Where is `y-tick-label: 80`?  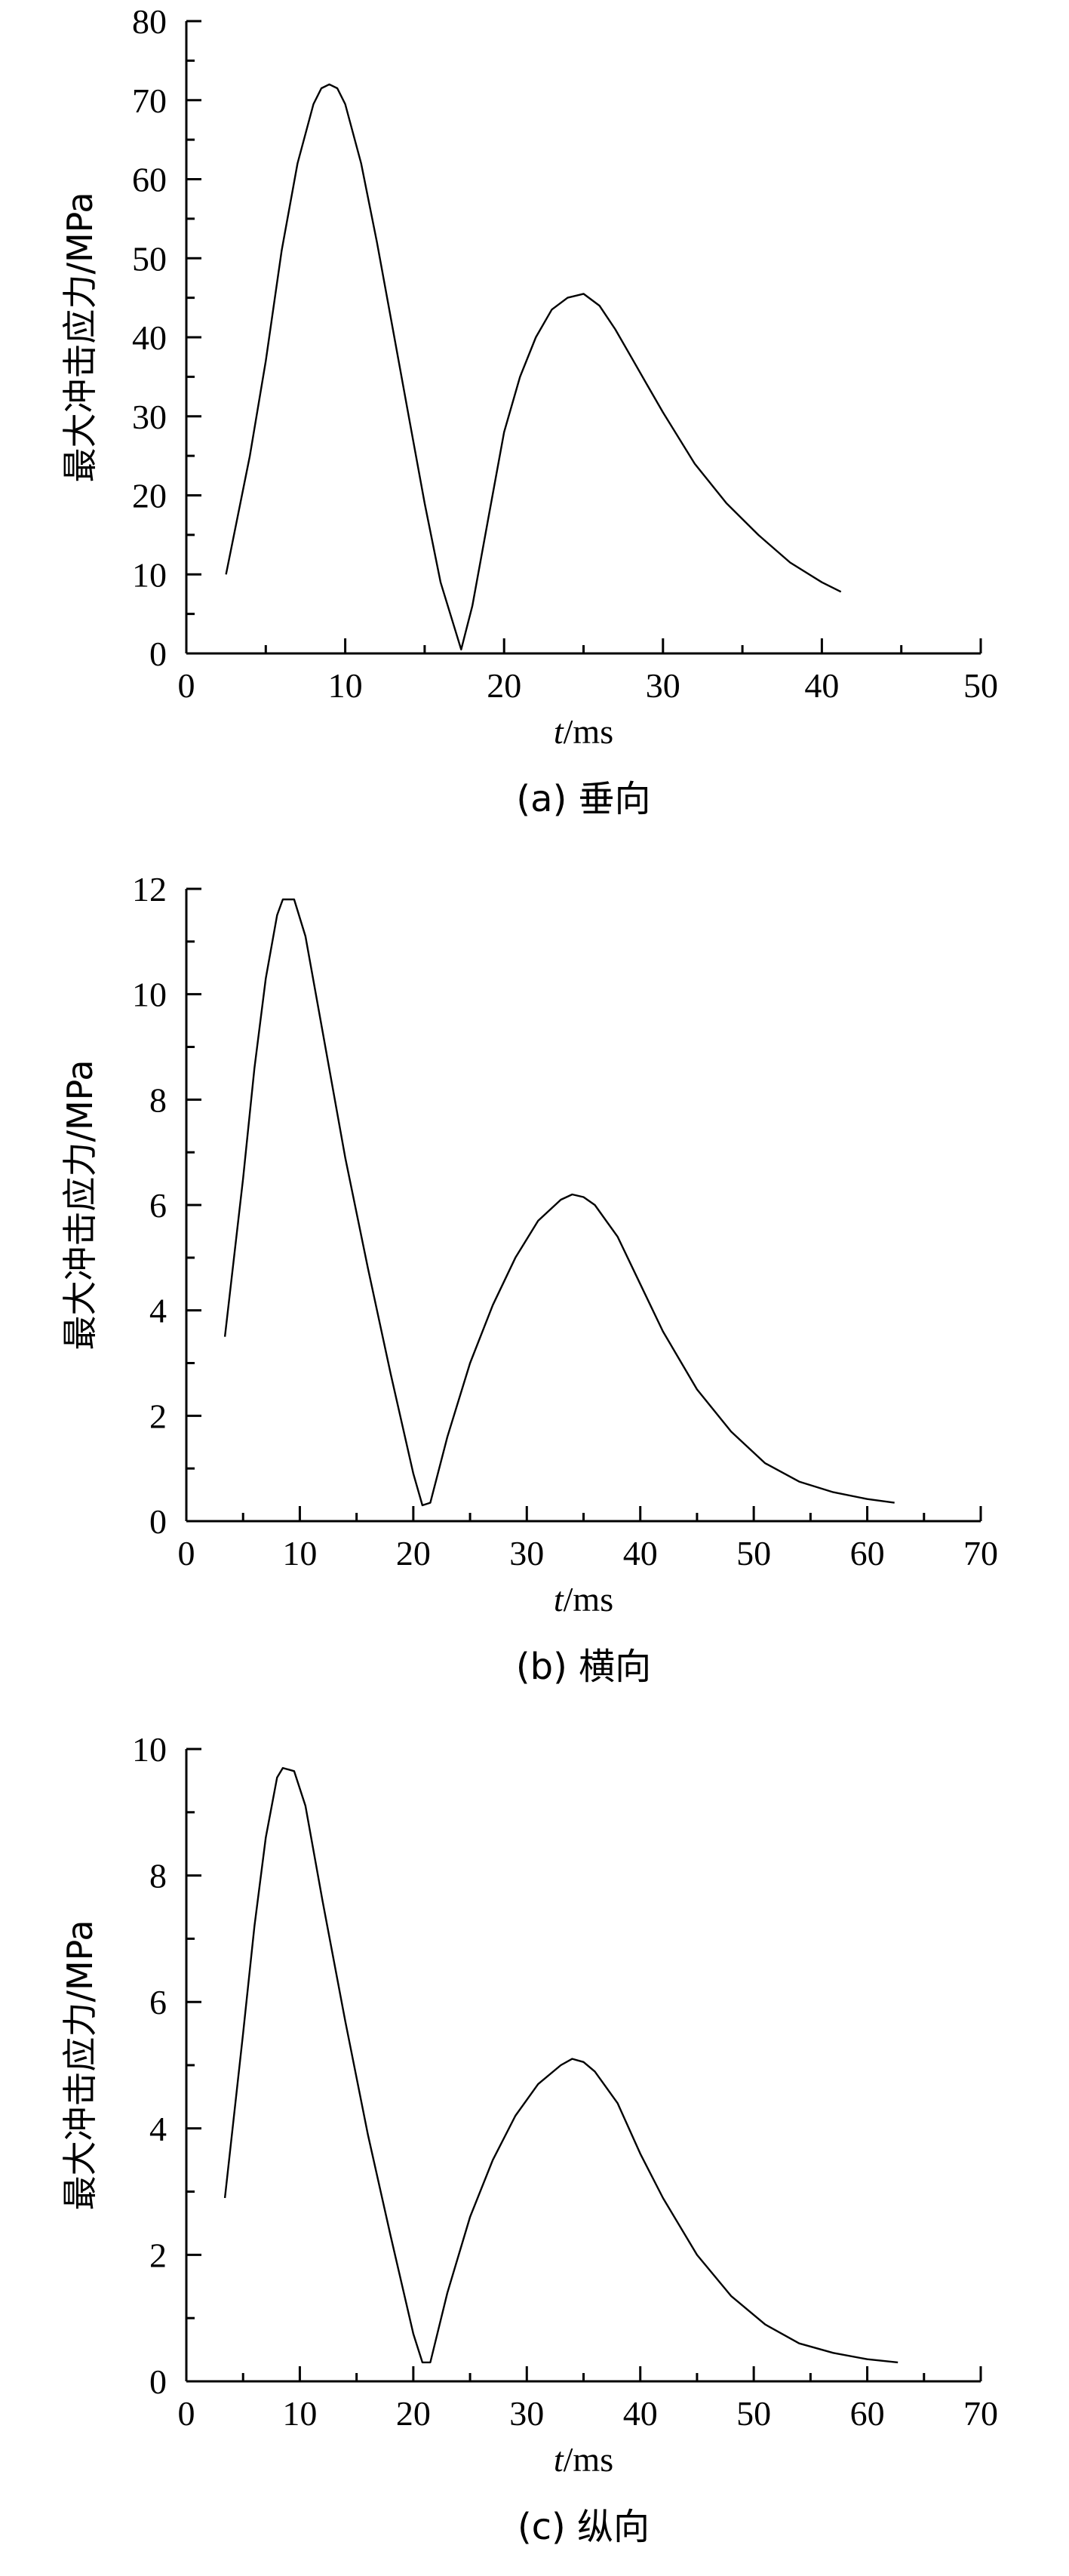
y-tick-label: 80 is located at coordinates (149, 21).